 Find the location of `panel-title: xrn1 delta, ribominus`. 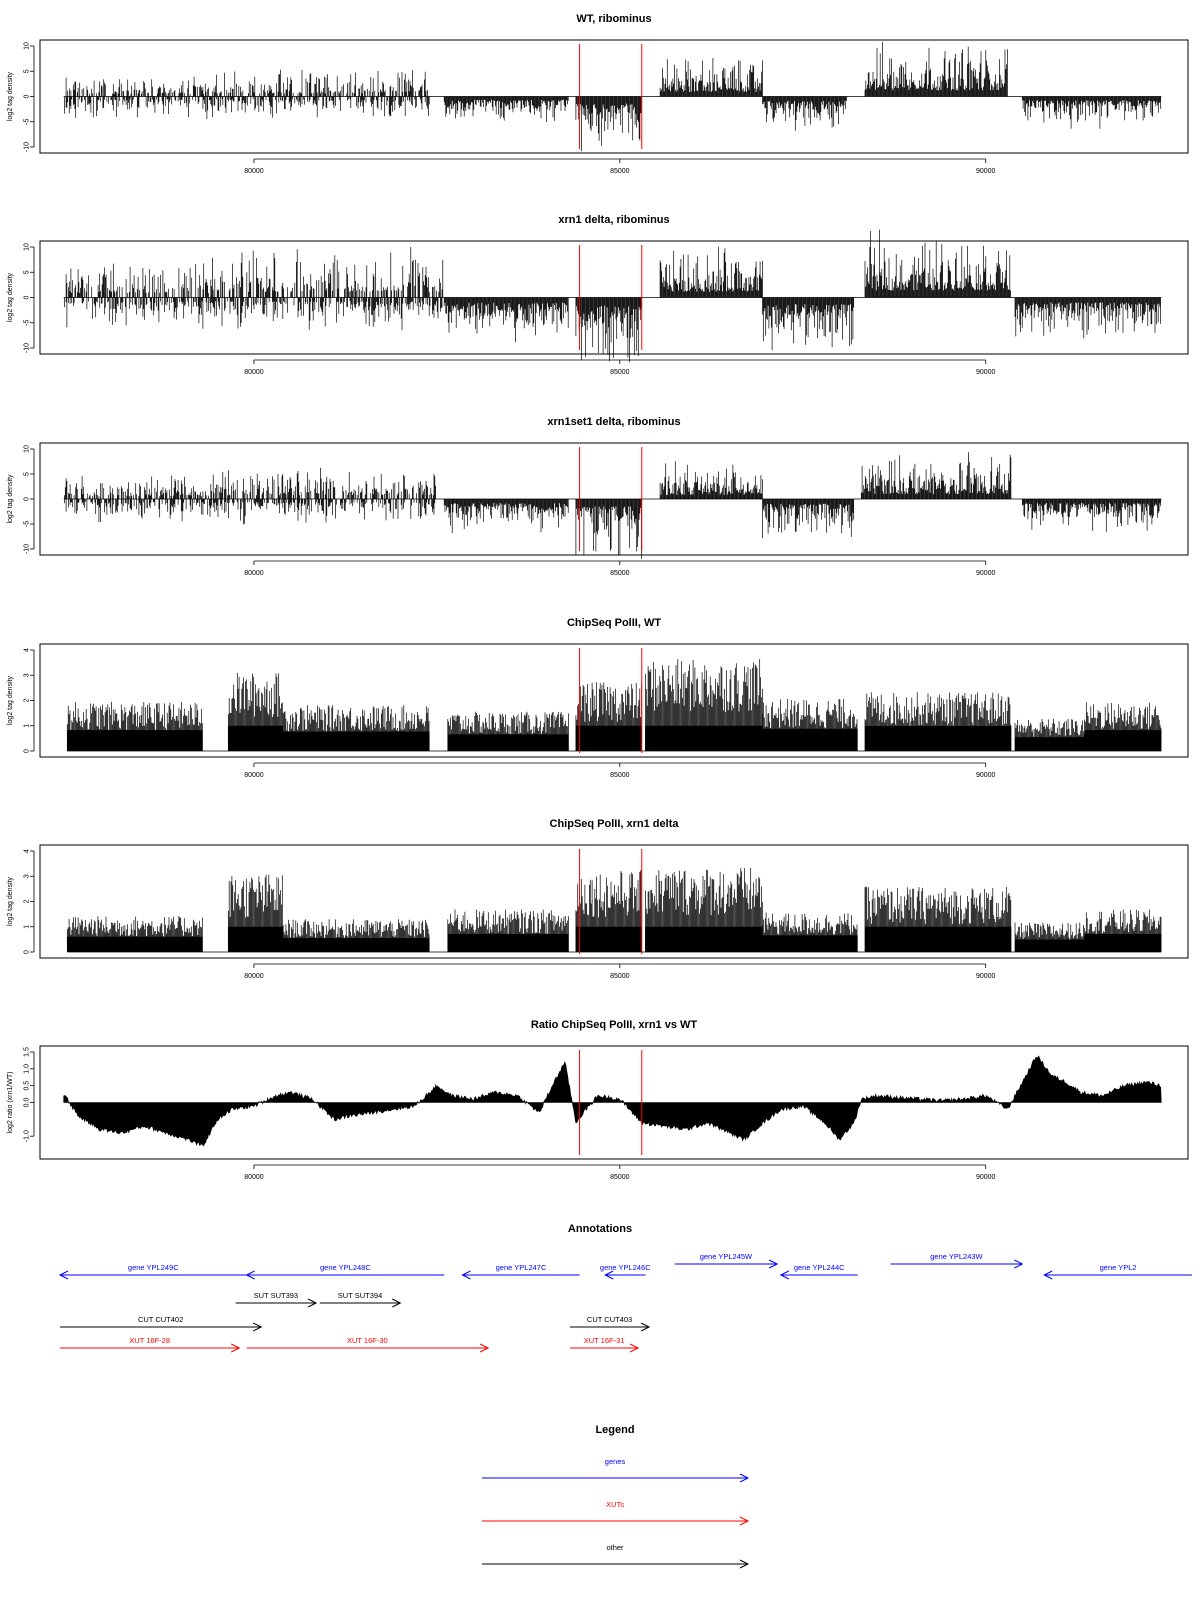

panel-title: xrn1 delta, ribominus is located at coordinates (613, 220).